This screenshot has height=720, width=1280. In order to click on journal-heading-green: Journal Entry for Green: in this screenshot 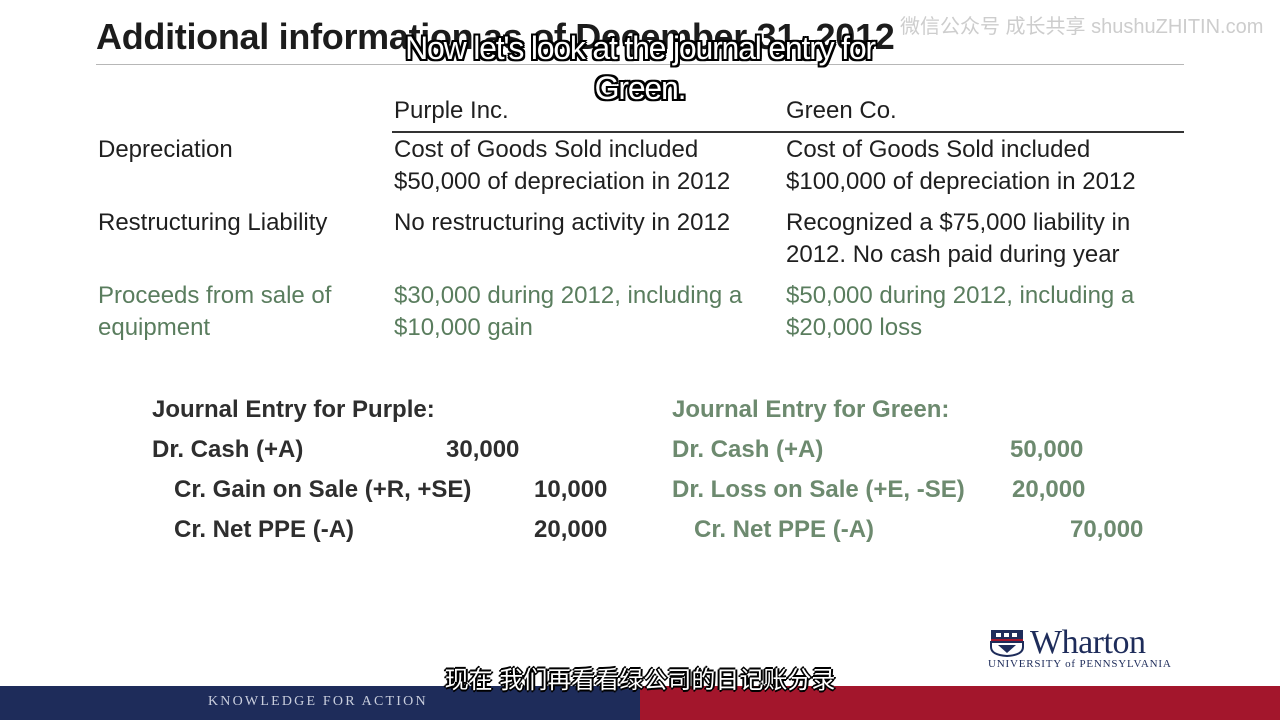, I will do `click(811, 409)`.